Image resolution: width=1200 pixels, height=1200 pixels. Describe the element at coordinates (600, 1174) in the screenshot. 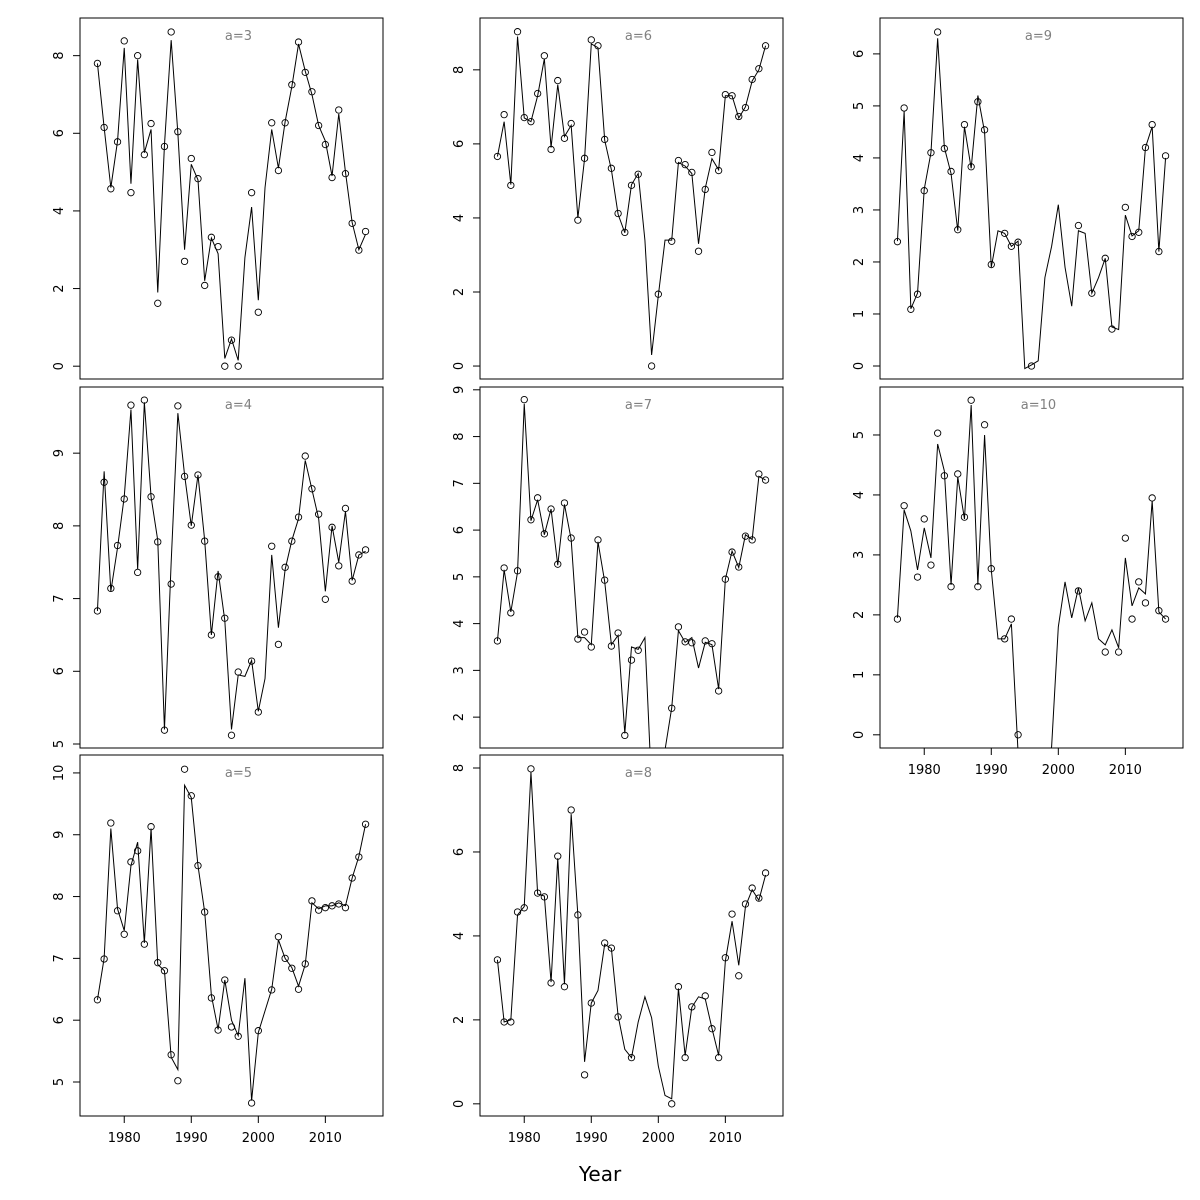

I see `x-axis-label: Year` at that location.